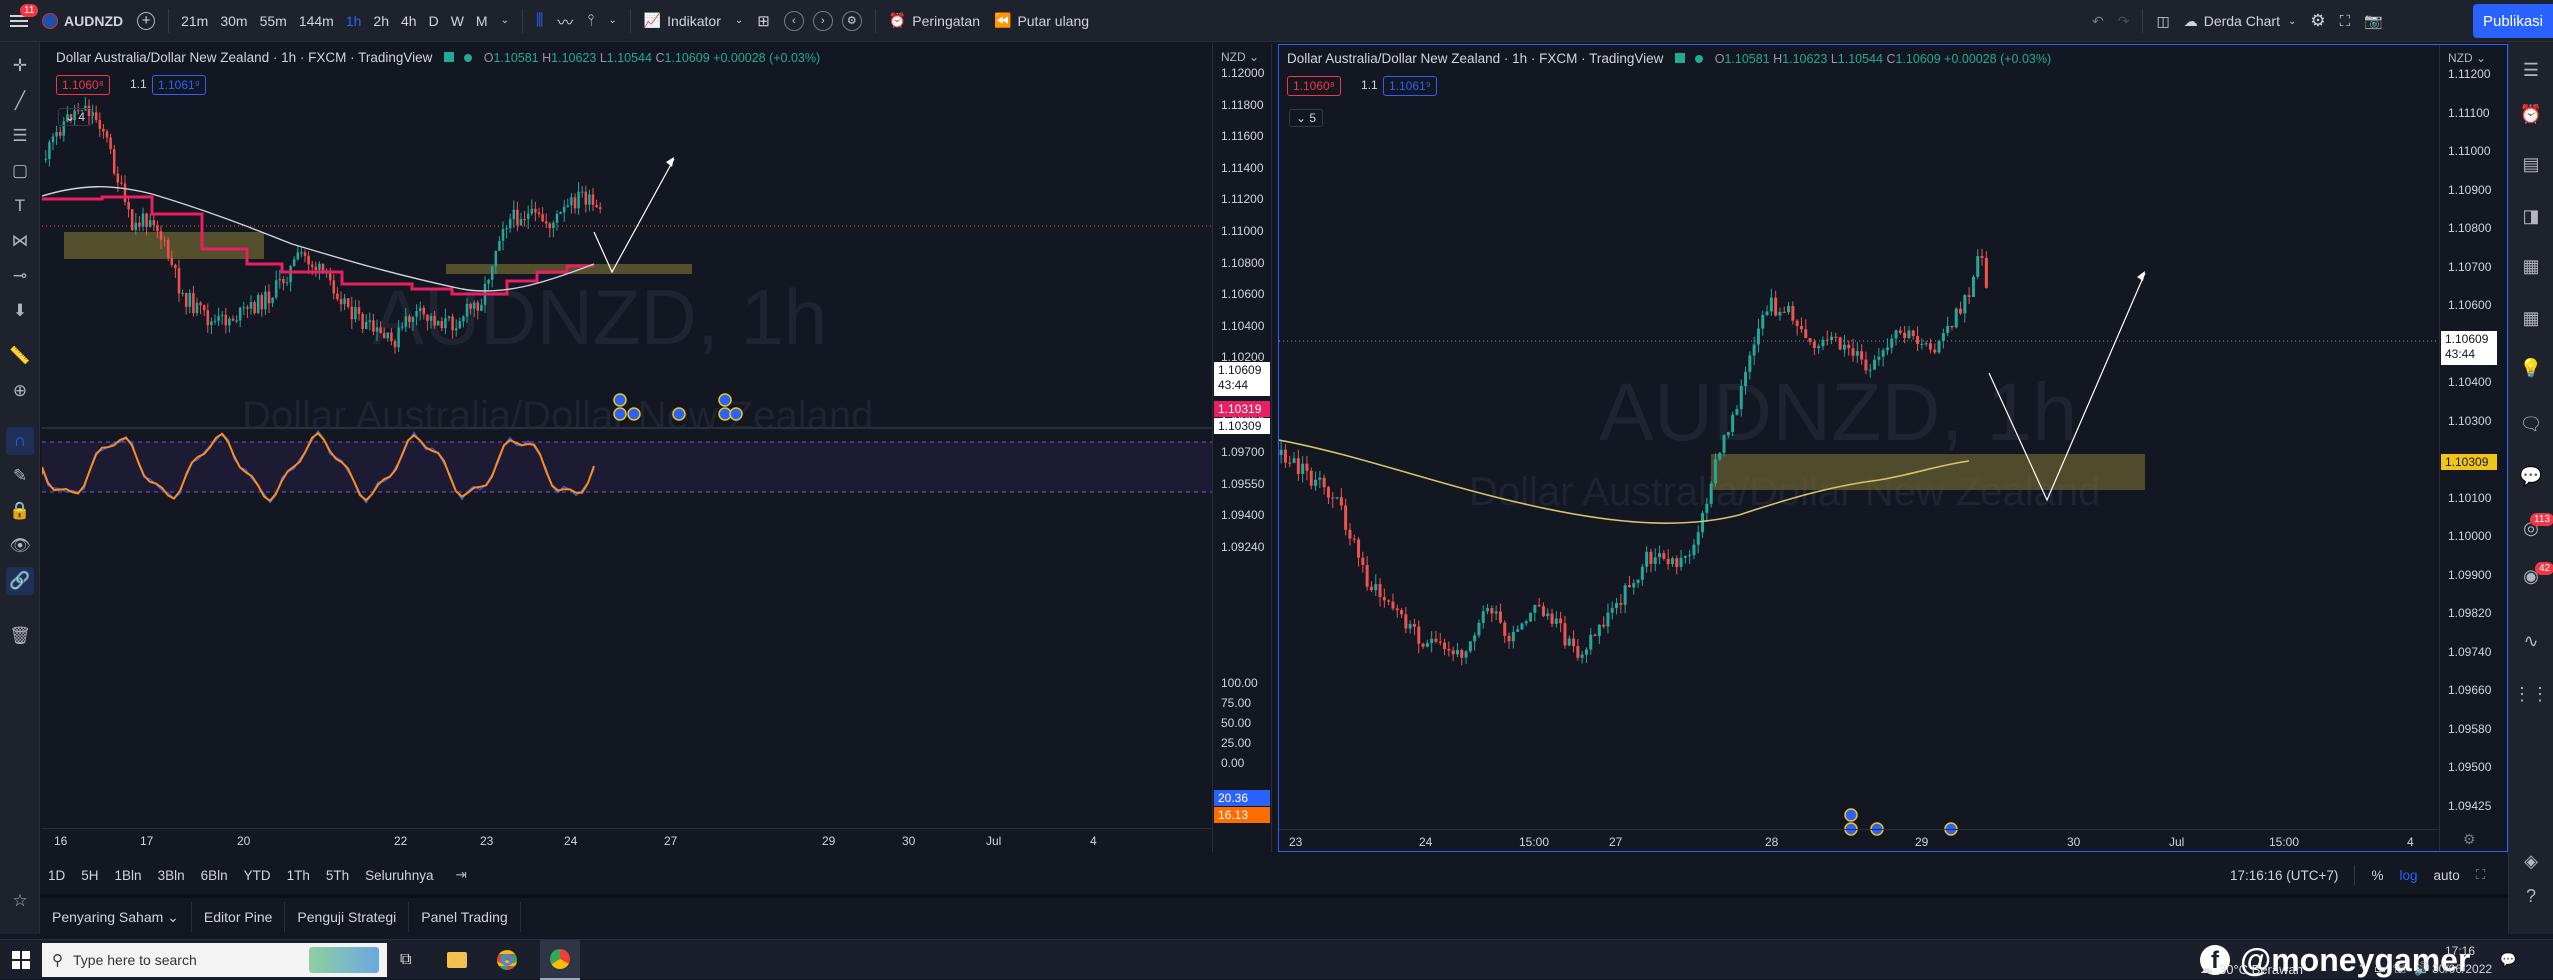 Image resolution: width=2553 pixels, height=980 pixels. Describe the element at coordinates (20, 240) in the screenshot. I see `pattern-icon: ⋈` at that location.